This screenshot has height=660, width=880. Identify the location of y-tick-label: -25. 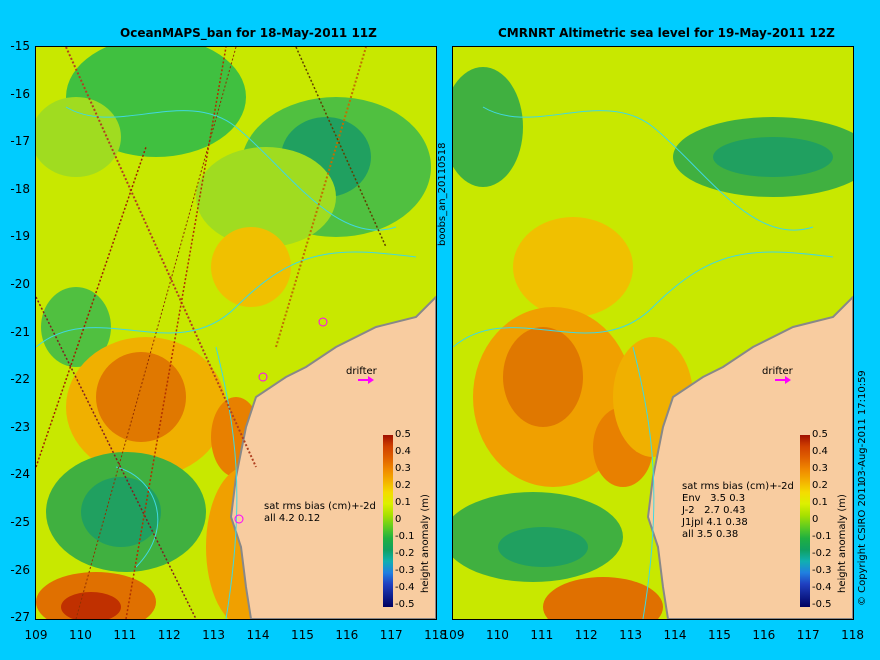
(20, 522).